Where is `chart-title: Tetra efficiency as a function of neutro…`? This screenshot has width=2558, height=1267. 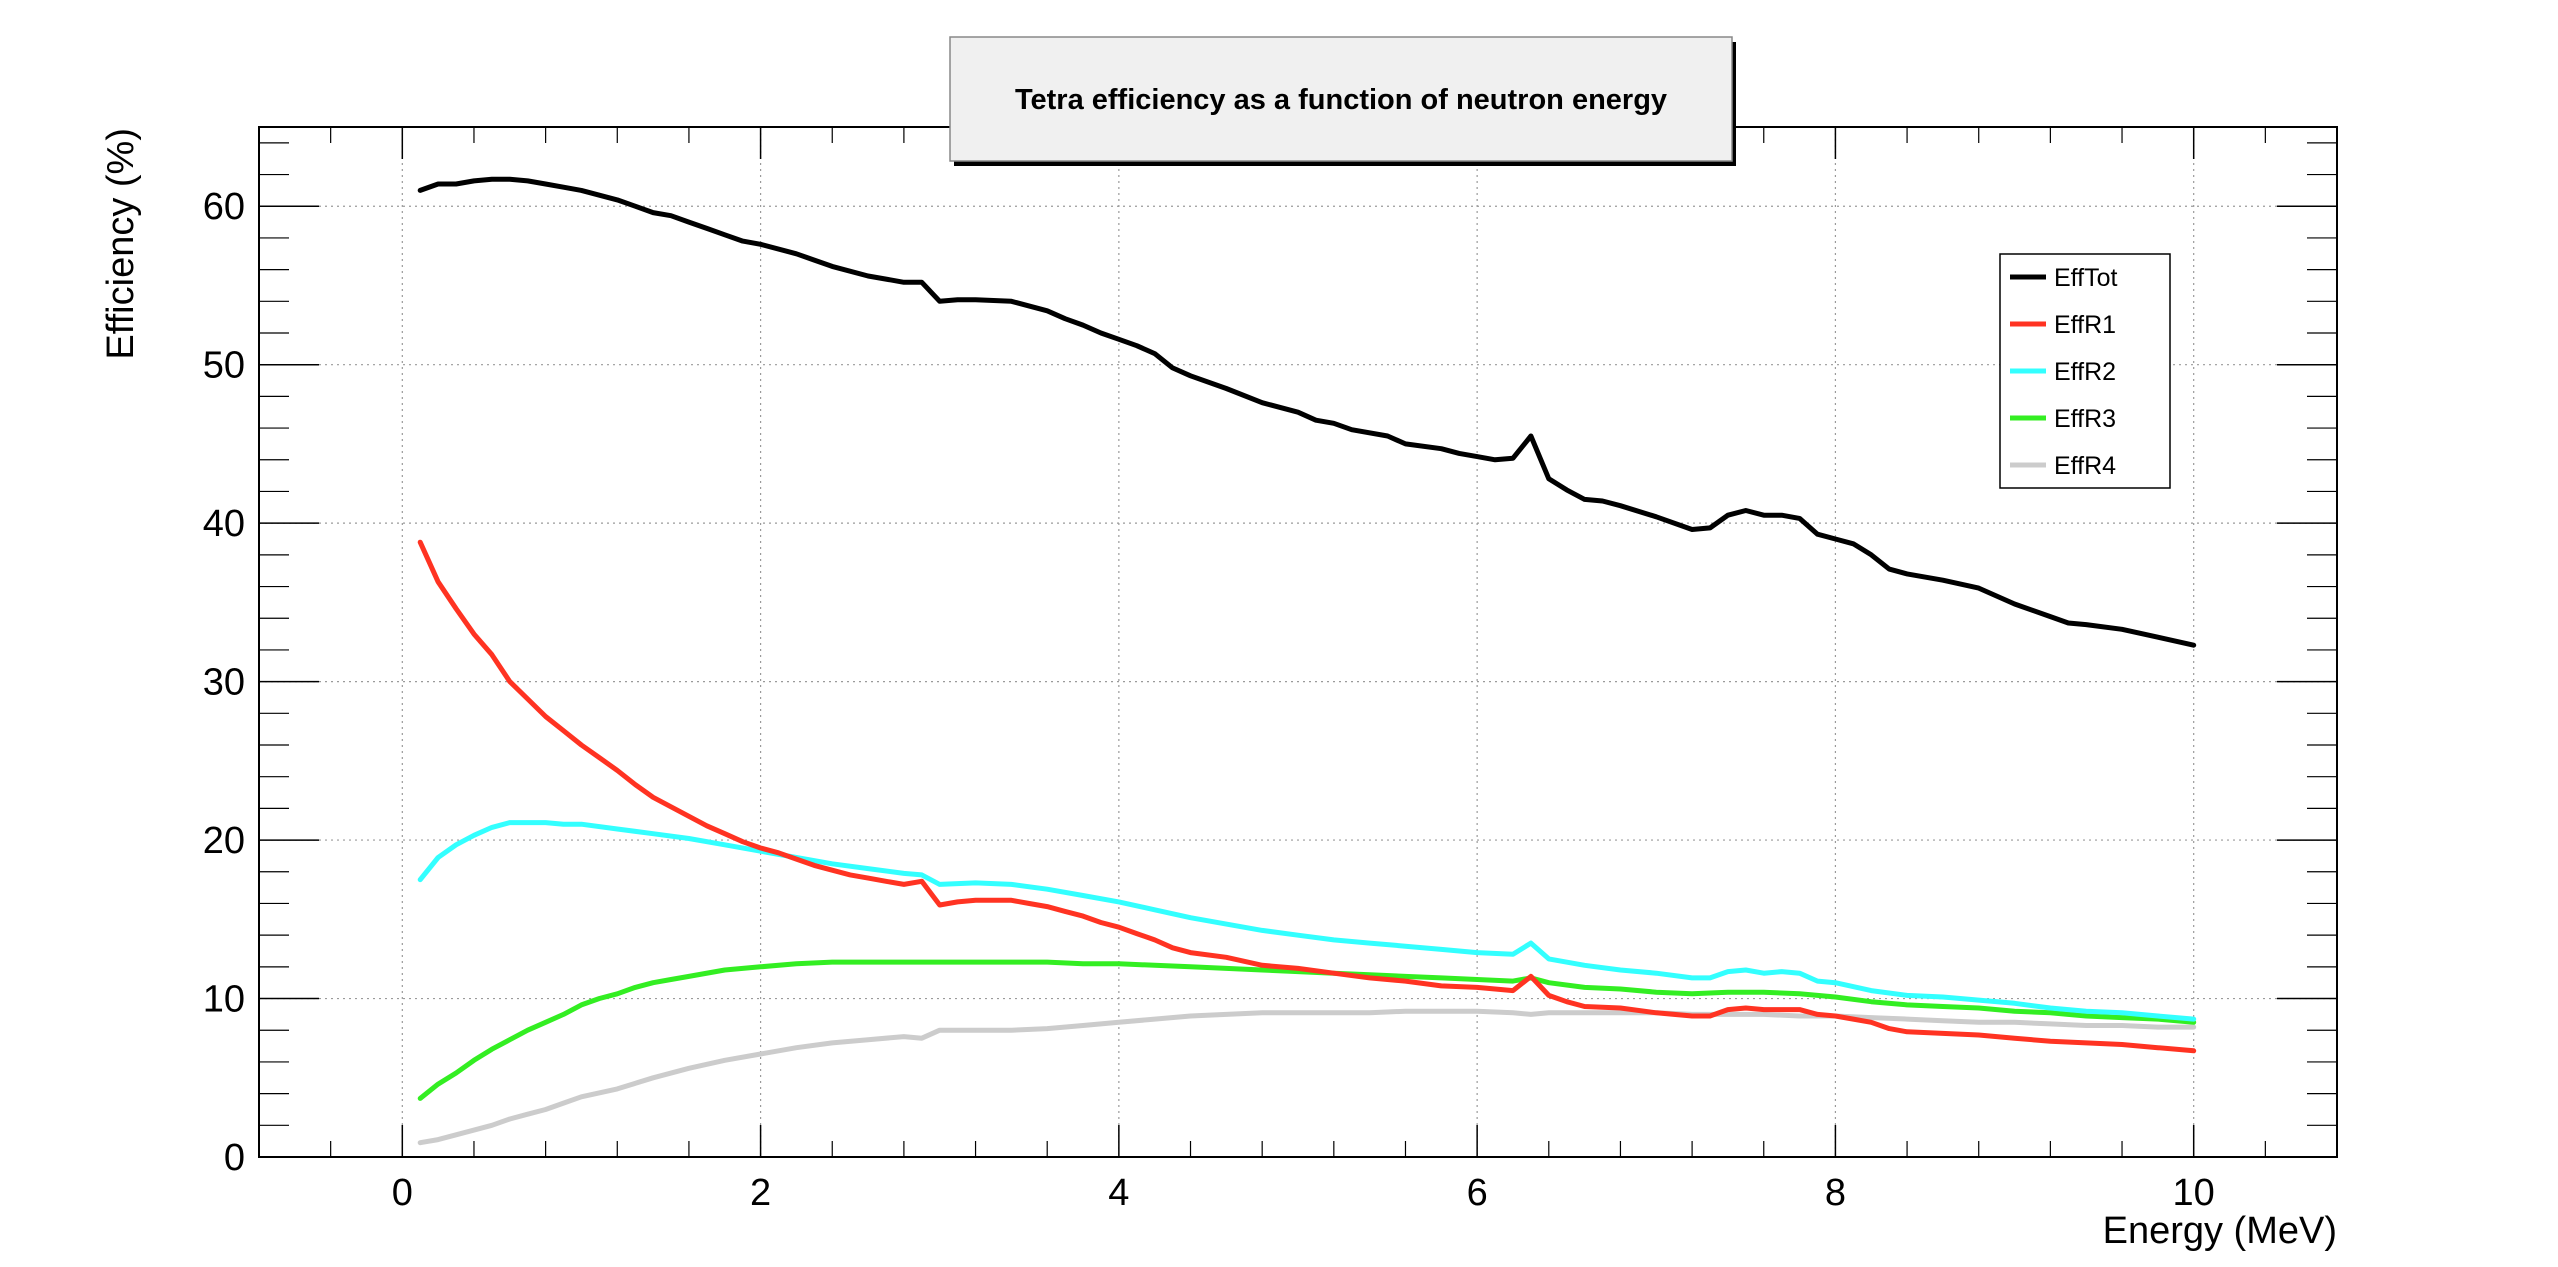 chart-title: Tetra efficiency as a function of neutro… is located at coordinates (1341, 100).